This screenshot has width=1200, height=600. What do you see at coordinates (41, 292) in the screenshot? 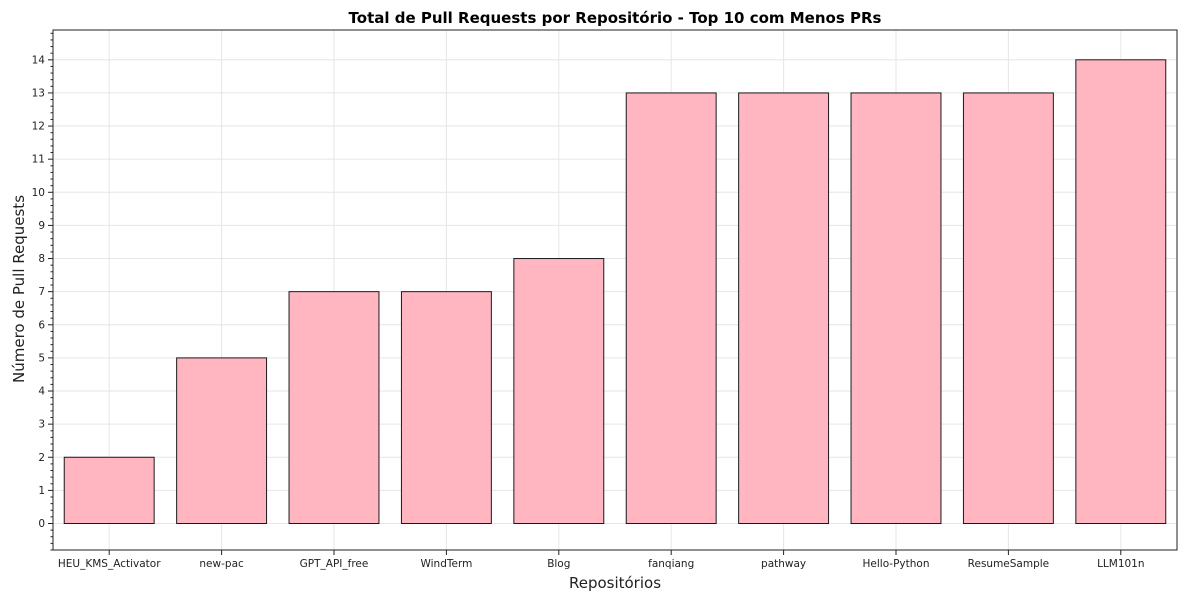
I see `y-tick-label: 7` at bounding box center [41, 292].